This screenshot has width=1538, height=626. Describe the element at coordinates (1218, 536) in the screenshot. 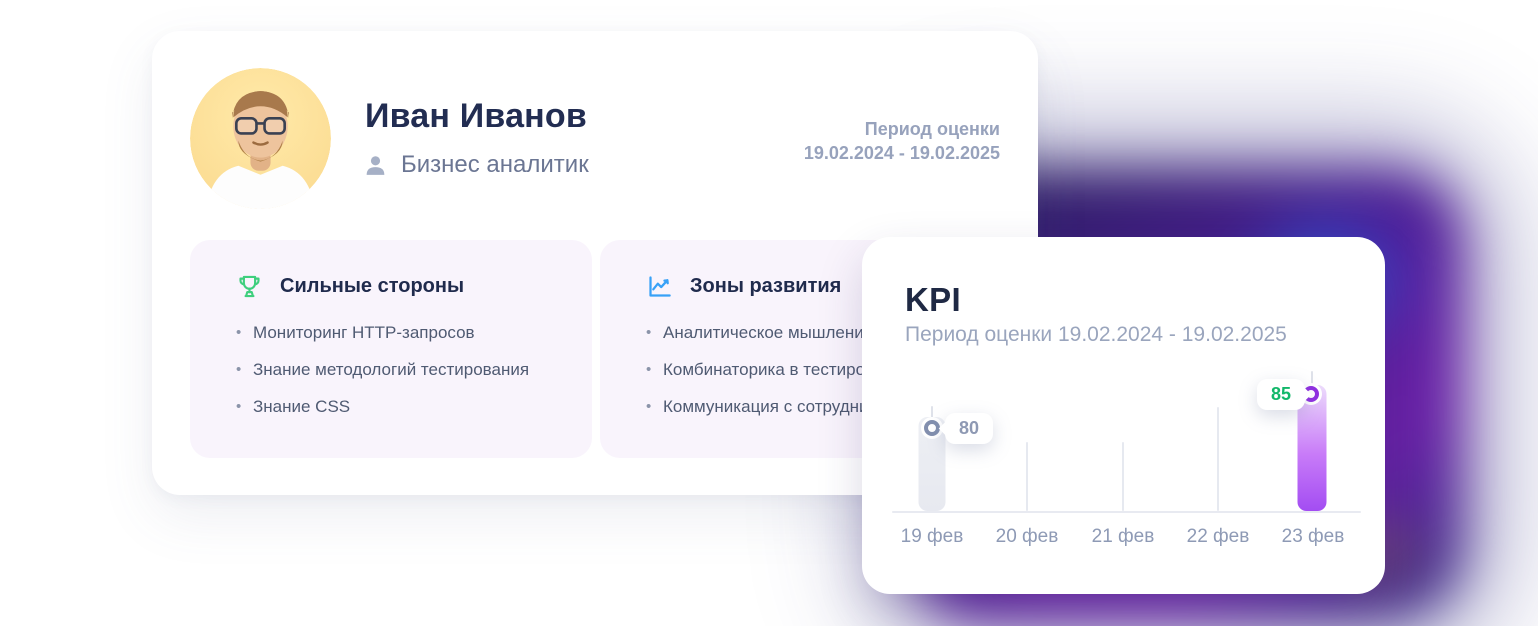

I see `x-axis-label: 22 фев` at that location.